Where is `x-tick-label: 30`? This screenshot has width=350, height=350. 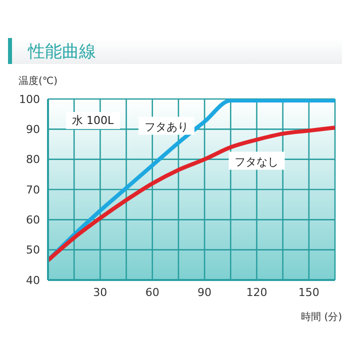
x-tick-label: 30 is located at coordinates (100, 292).